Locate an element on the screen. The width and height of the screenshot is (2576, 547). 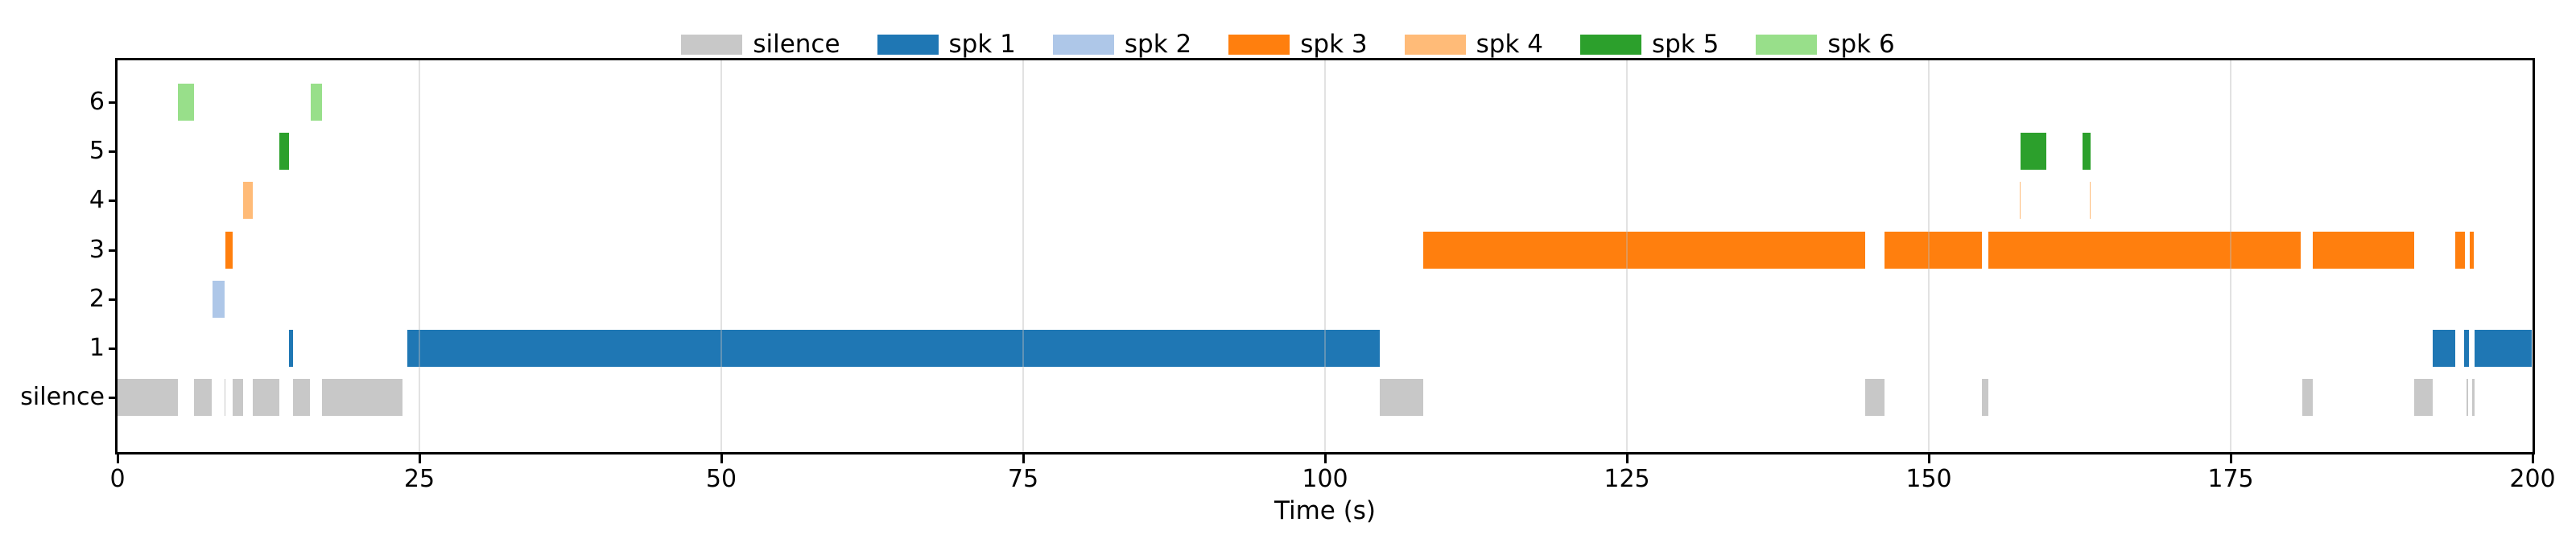
legend-label: spk 2 is located at coordinates (1158, 44).